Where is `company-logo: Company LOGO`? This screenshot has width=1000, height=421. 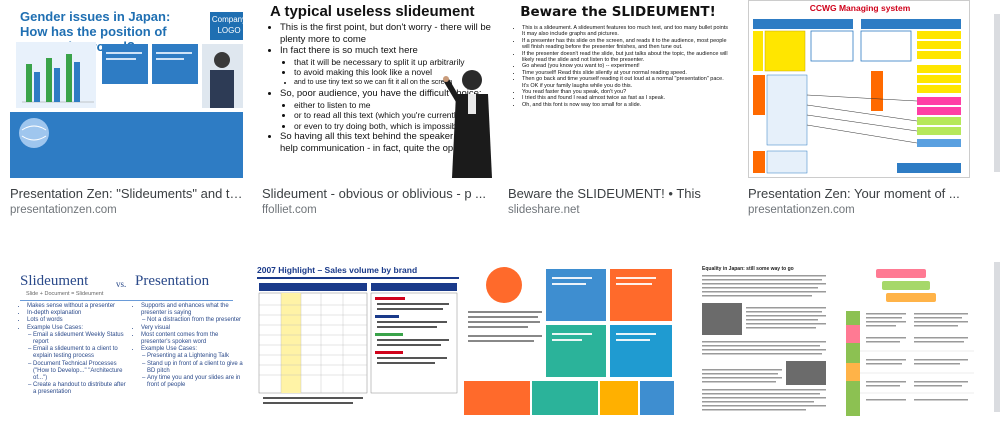
company-logo: Company LOGO is located at coordinates (226, 26).